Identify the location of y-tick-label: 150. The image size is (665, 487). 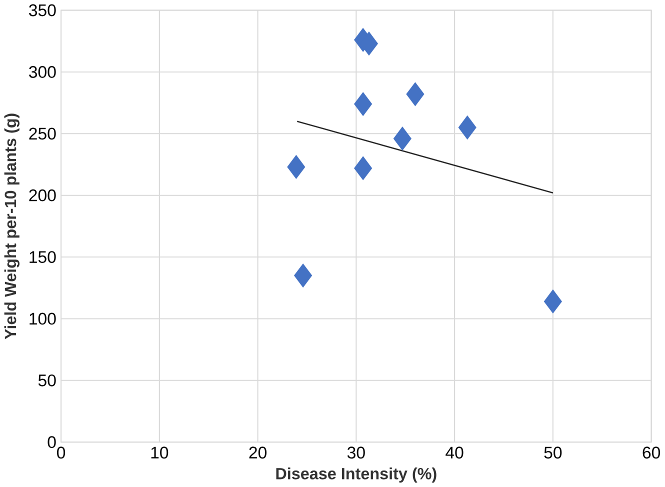
(43, 257).